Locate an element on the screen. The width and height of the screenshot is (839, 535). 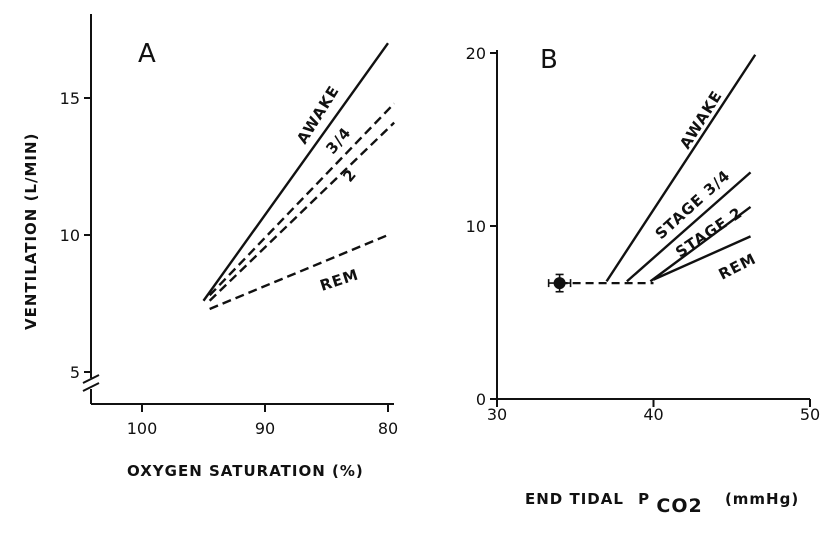
panel-b-x-label-subscript: CO2 is located at coordinates (679, 506).